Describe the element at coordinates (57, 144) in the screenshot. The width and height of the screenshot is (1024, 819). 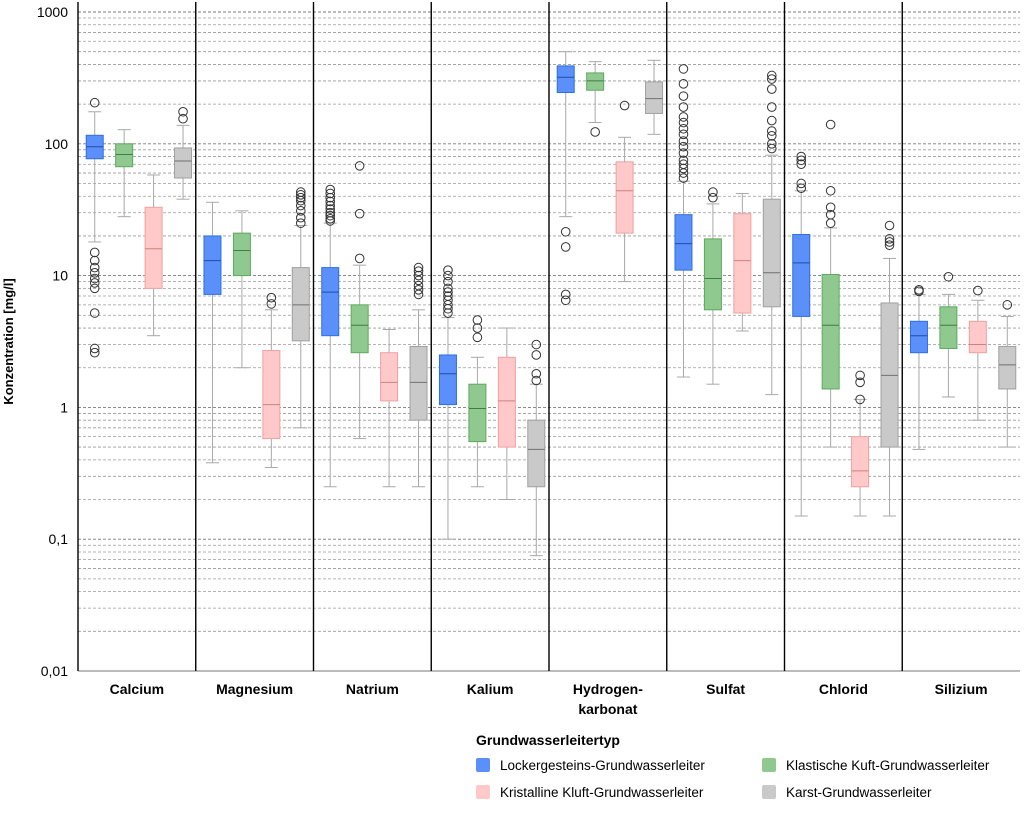
I see `y-tick-label: 100` at that location.